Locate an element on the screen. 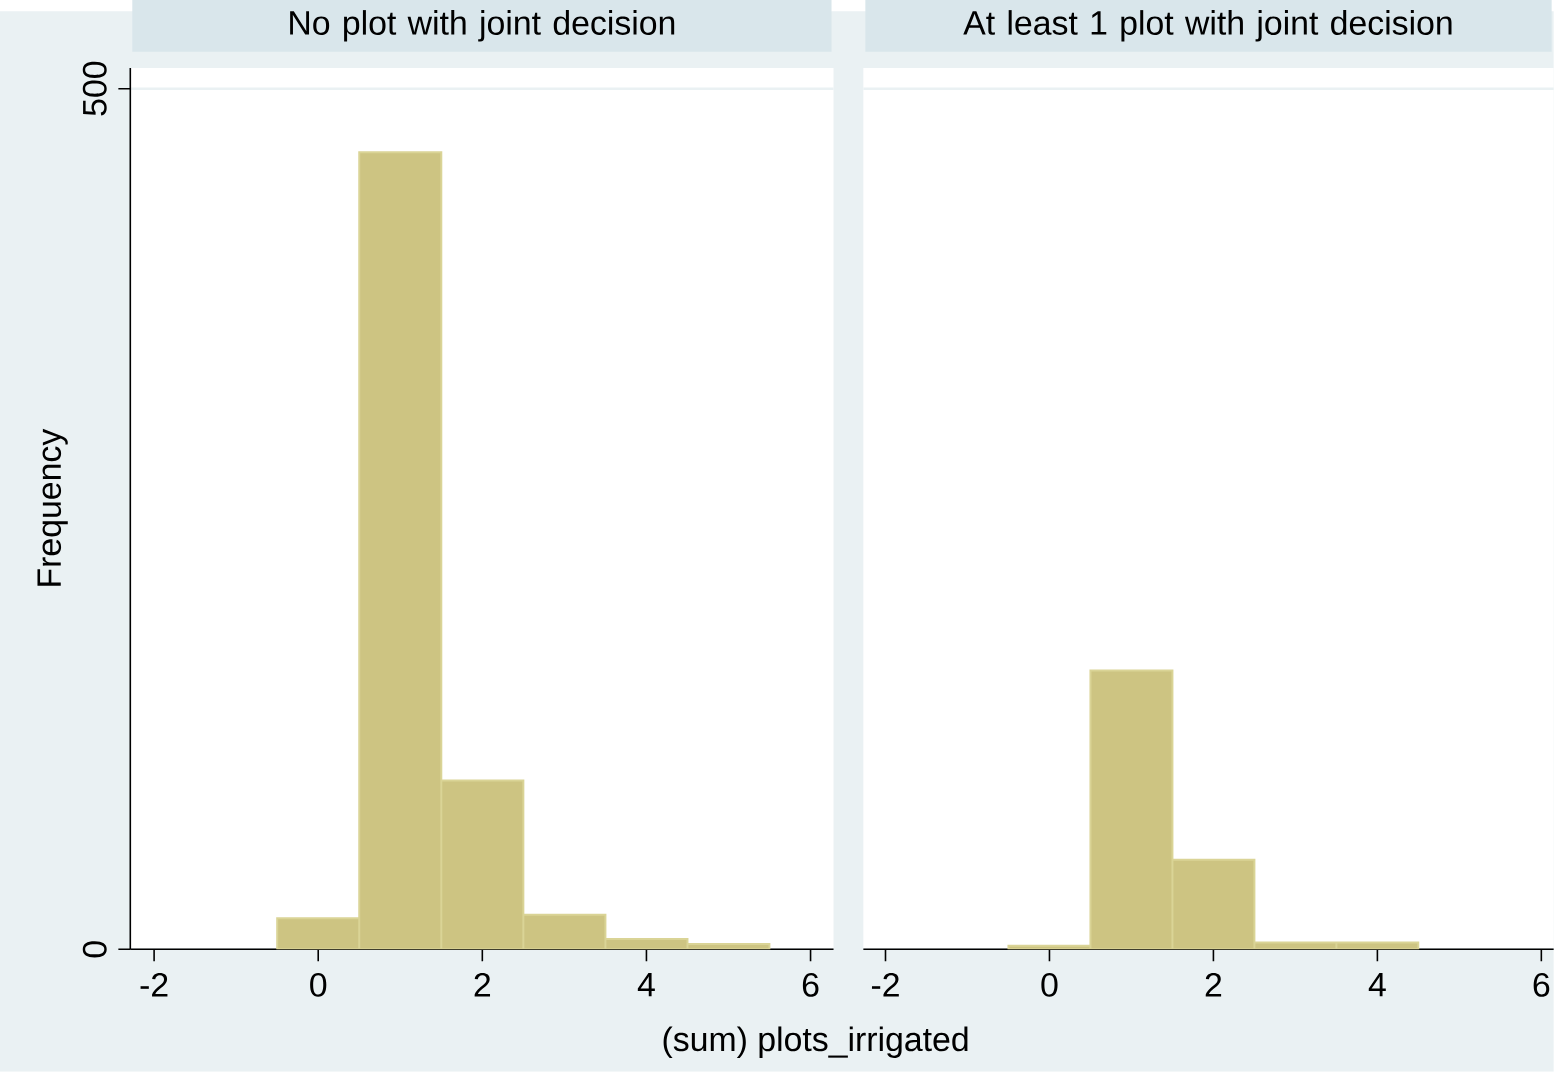  x-axis-title: (sum) plots_irrigated is located at coordinates (815, 1042).